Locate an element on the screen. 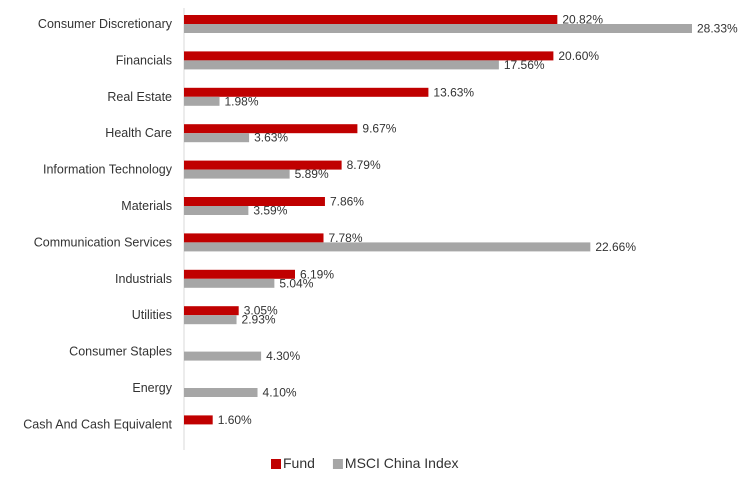 The image size is (746, 477). fund-value-label: 7.78% is located at coordinates (346, 238).